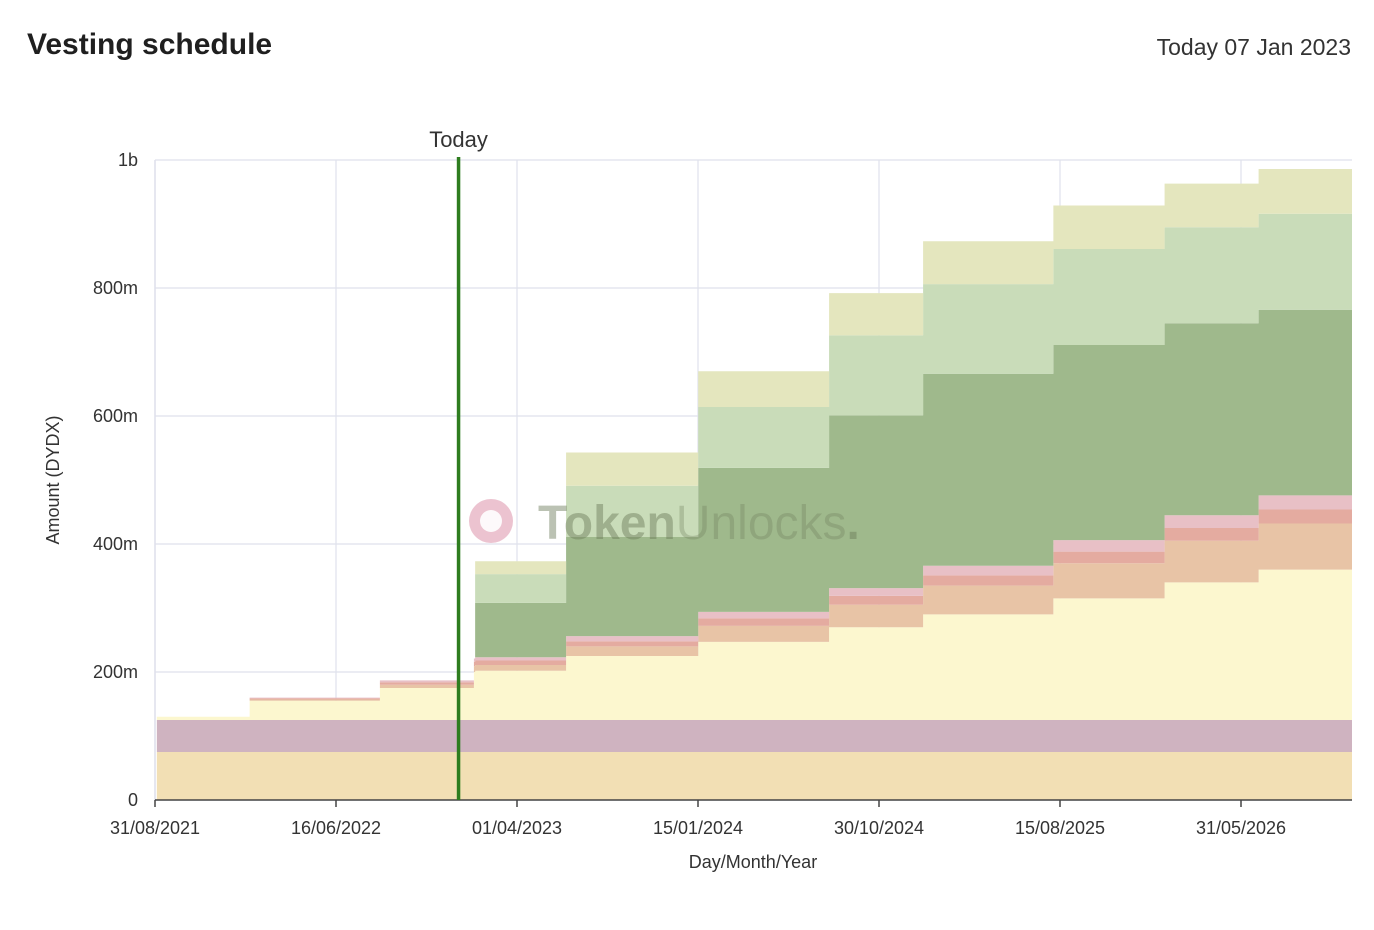 Image resolution: width=1374 pixels, height=930 pixels. I want to click on x-tick-label: 16/06/2022, so click(336, 828).